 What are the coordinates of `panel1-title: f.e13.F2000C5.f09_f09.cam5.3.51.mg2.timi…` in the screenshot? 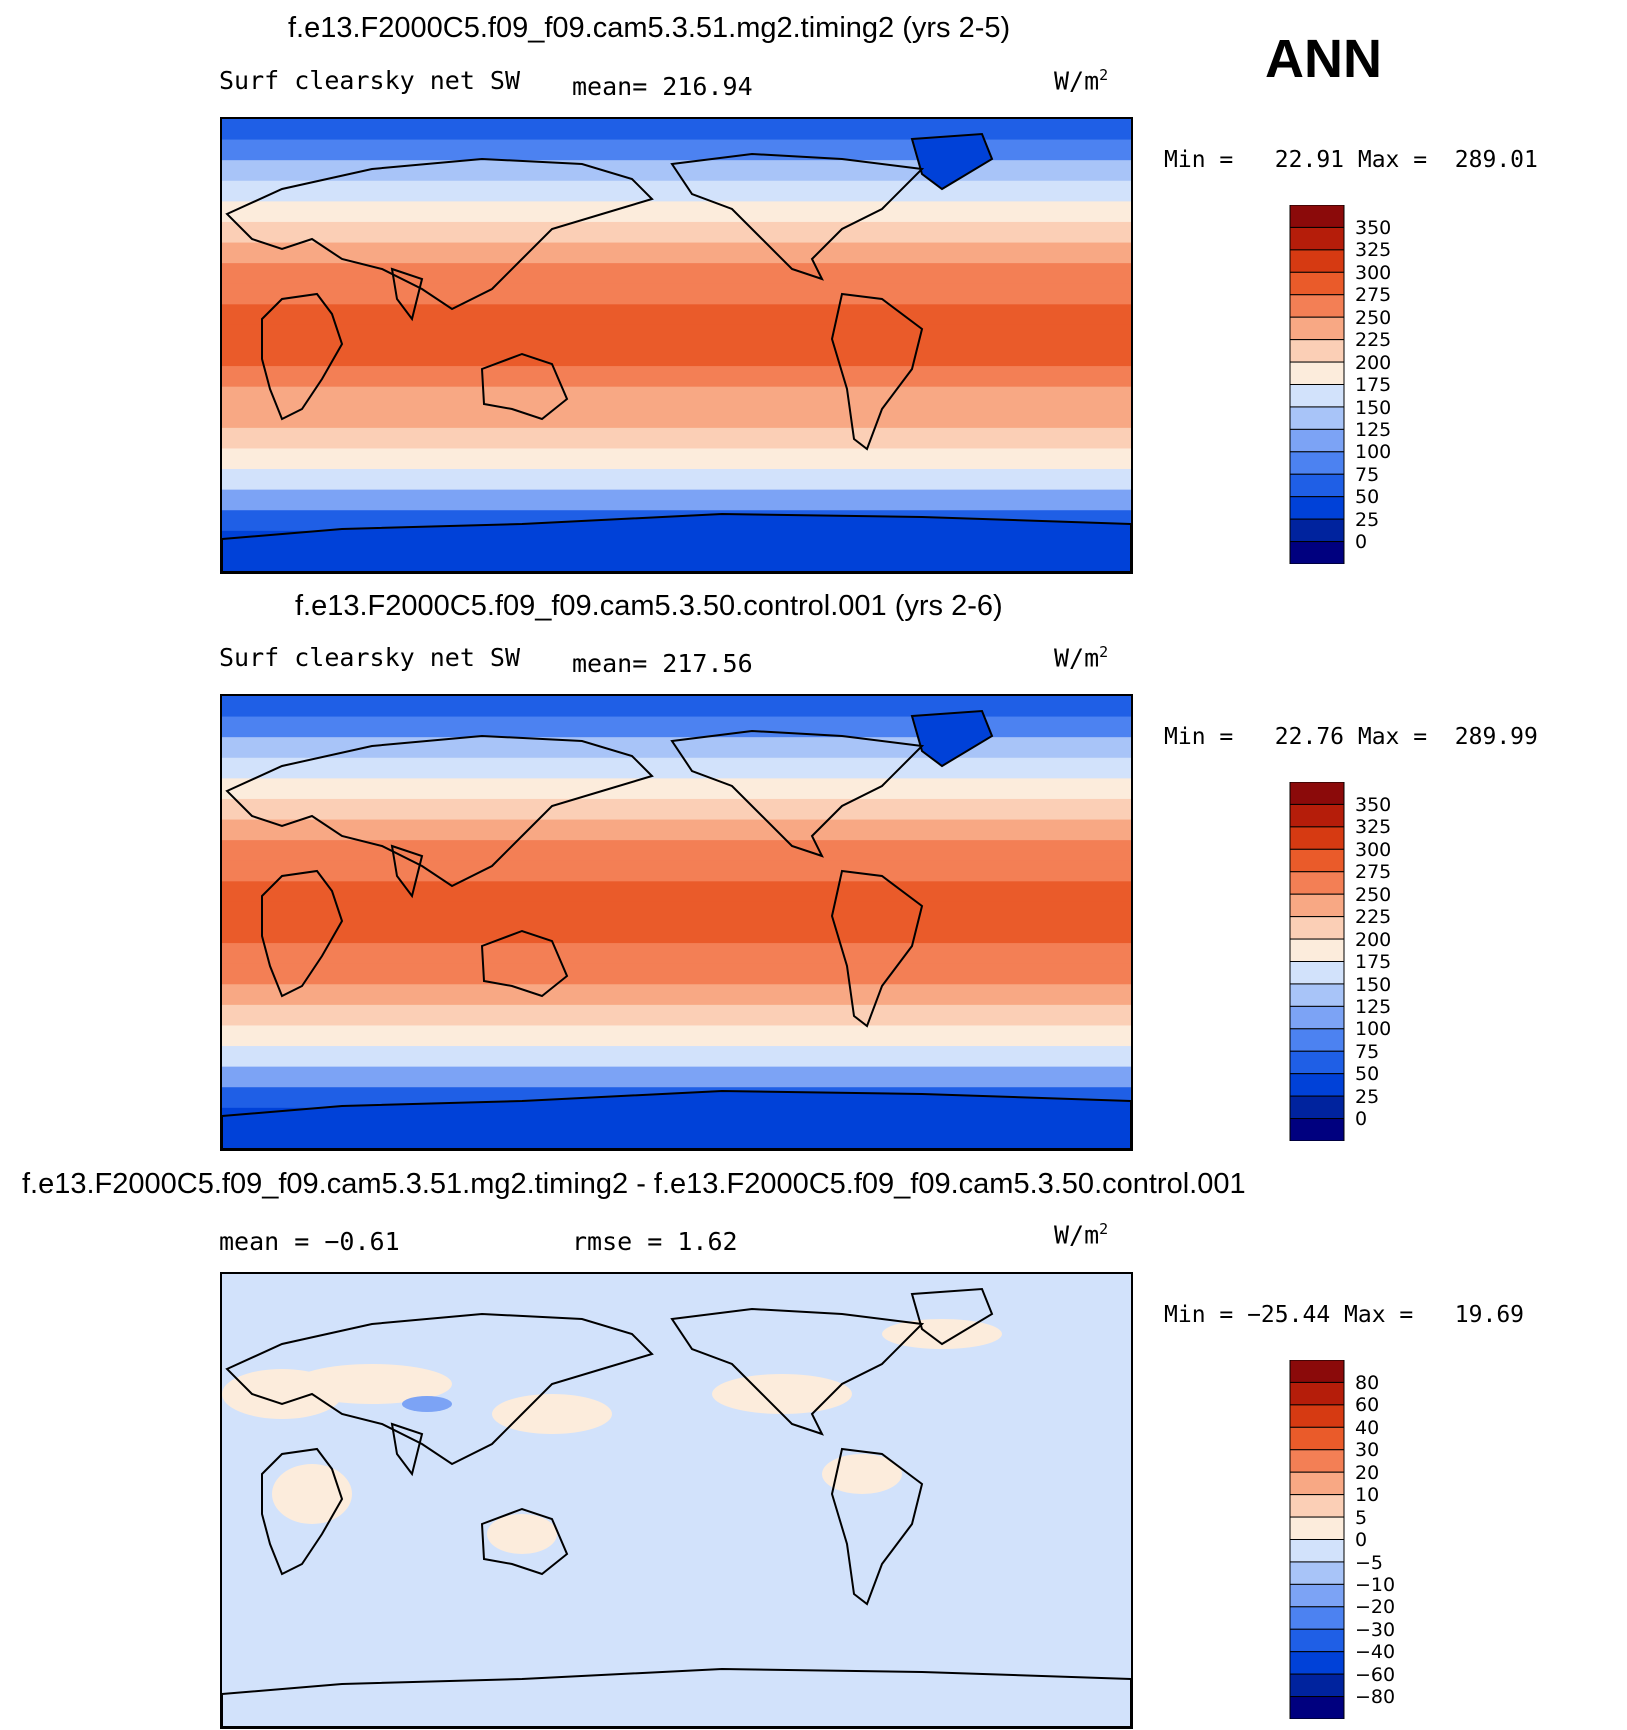 It's located at (649, 28).